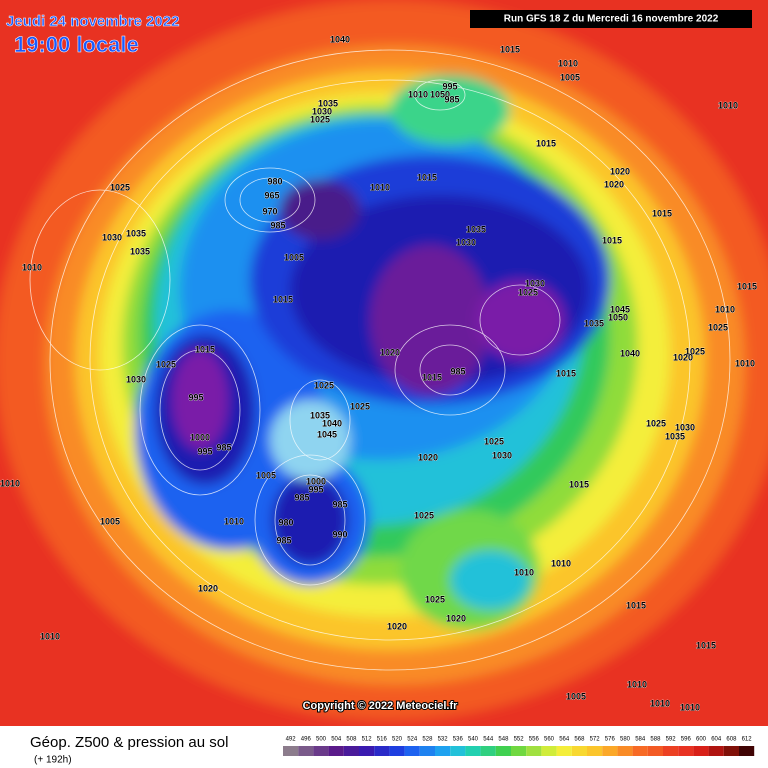 The height and width of the screenshot is (768, 768). Describe the element at coordinates (503, 740) in the screenshot. I see `scale-label: 548` at that location.